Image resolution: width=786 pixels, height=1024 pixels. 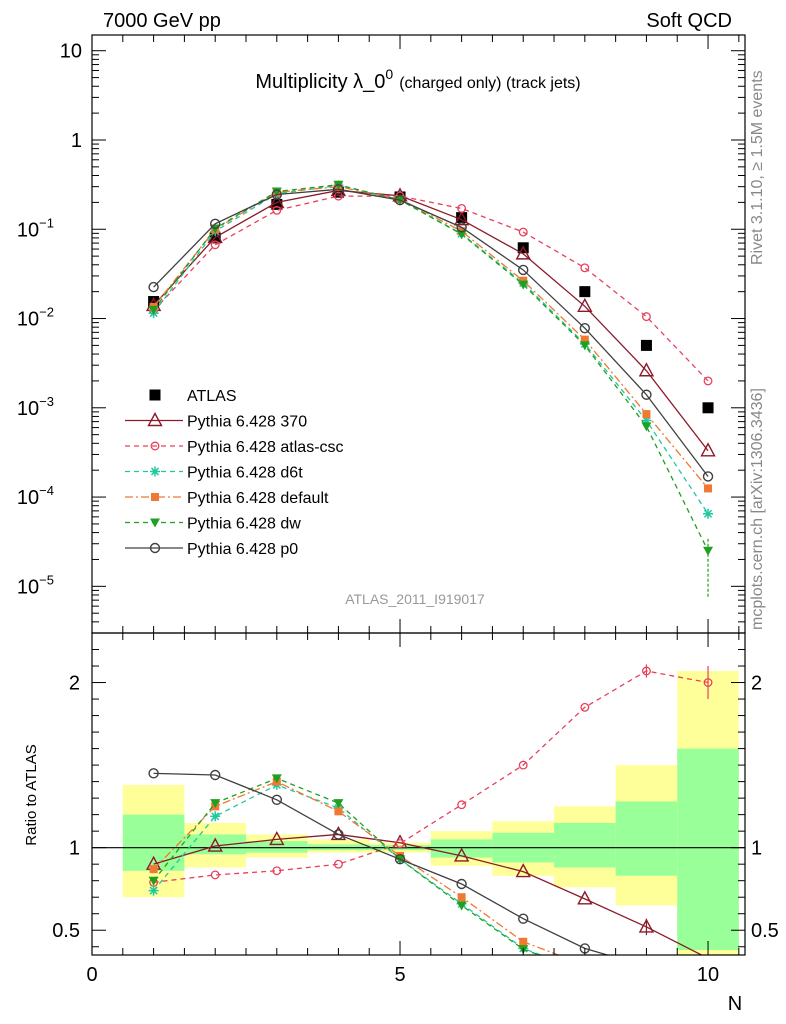 What do you see at coordinates (756, 684) in the screenshot?
I see `ratio-y-tick-label-right: 2` at bounding box center [756, 684].